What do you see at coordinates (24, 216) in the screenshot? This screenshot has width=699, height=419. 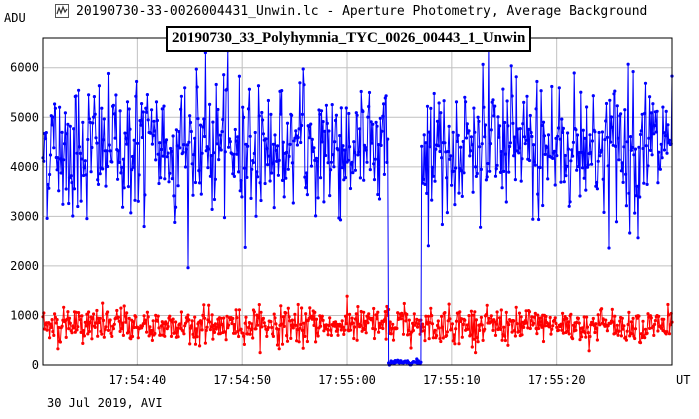 I see `y-tick-label: 3000` at bounding box center [24, 216].